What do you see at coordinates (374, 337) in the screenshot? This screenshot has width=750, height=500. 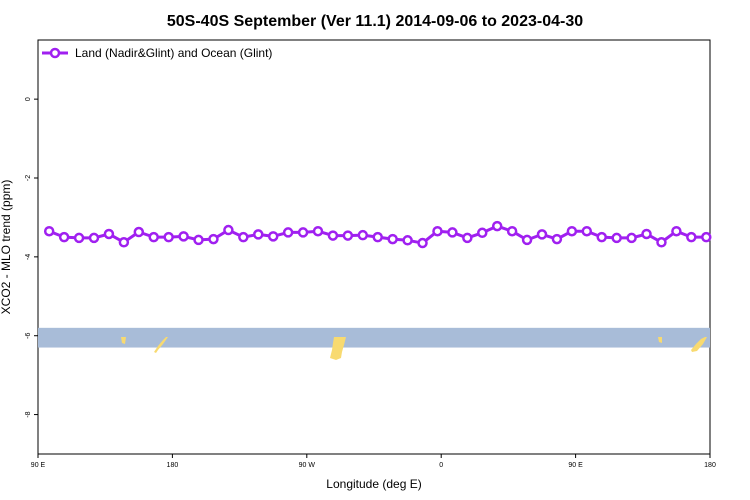 I see `map-ocean-band` at bounding box center [374, 337].